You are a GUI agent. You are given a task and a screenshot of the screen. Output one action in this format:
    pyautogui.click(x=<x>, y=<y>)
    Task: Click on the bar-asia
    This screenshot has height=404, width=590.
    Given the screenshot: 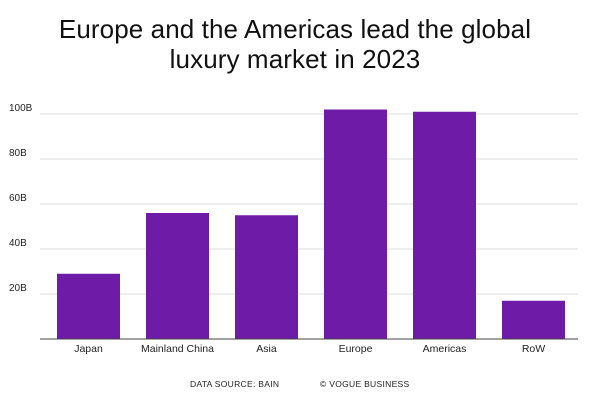 What is the action you would take?
    pyautogui.click(x=266, y=277)
    